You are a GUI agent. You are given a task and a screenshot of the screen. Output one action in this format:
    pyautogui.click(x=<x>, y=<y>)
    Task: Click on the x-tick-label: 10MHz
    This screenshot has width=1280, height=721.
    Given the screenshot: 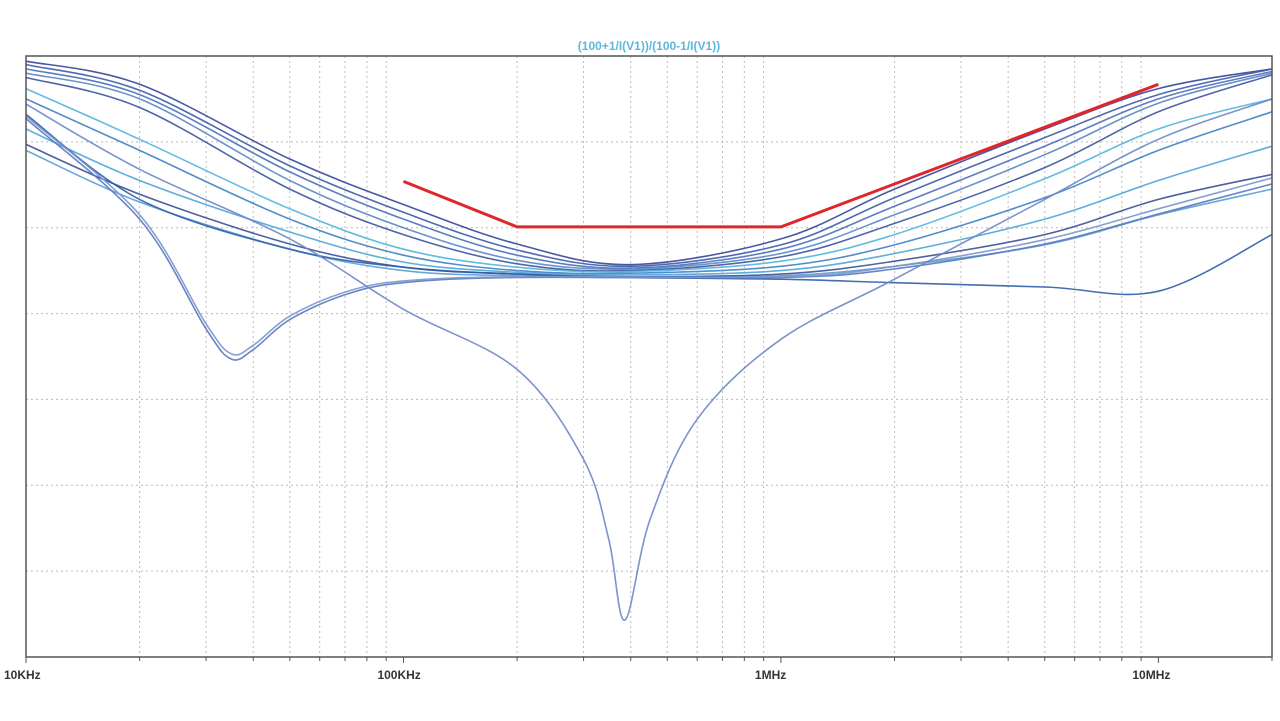 What is the action you would take?
    pyautogui.click(x=1151, y=675)
    